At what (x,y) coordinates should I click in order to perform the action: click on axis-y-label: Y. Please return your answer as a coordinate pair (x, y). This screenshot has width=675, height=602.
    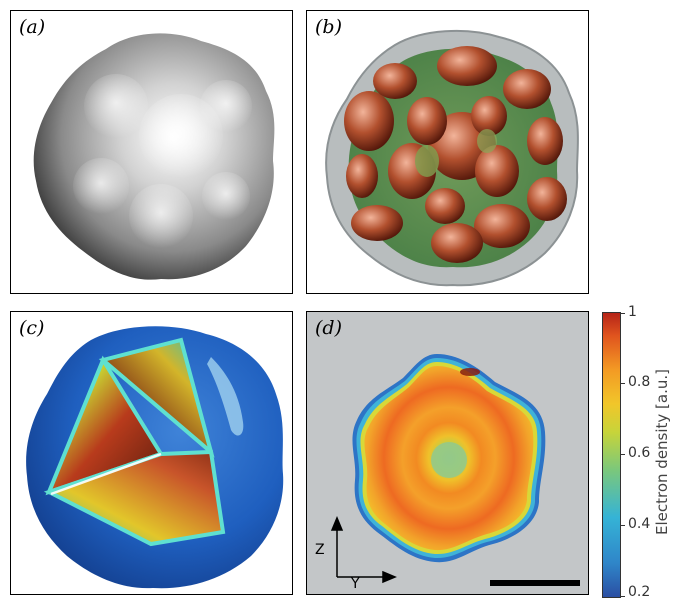
    Looking at the image, I should click on (355, 584).